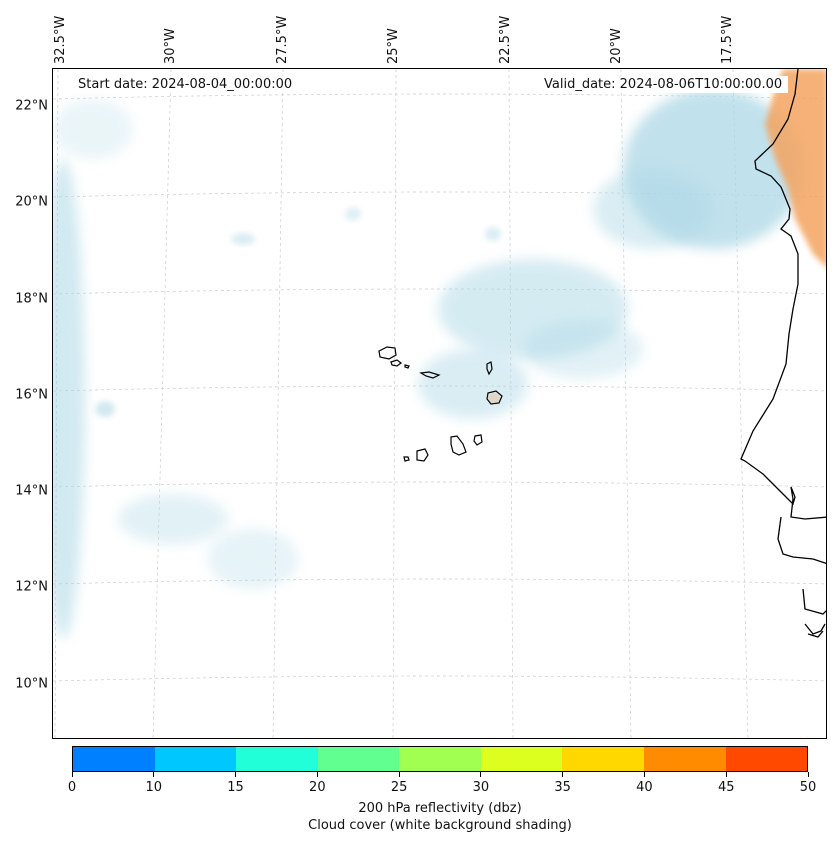 Image resolution: width=837 pixels, height=843 pixels. What do you see at coordinates (422, 455) in the screenshot?
I see `island-fogo` at bounding box center [422, 455].